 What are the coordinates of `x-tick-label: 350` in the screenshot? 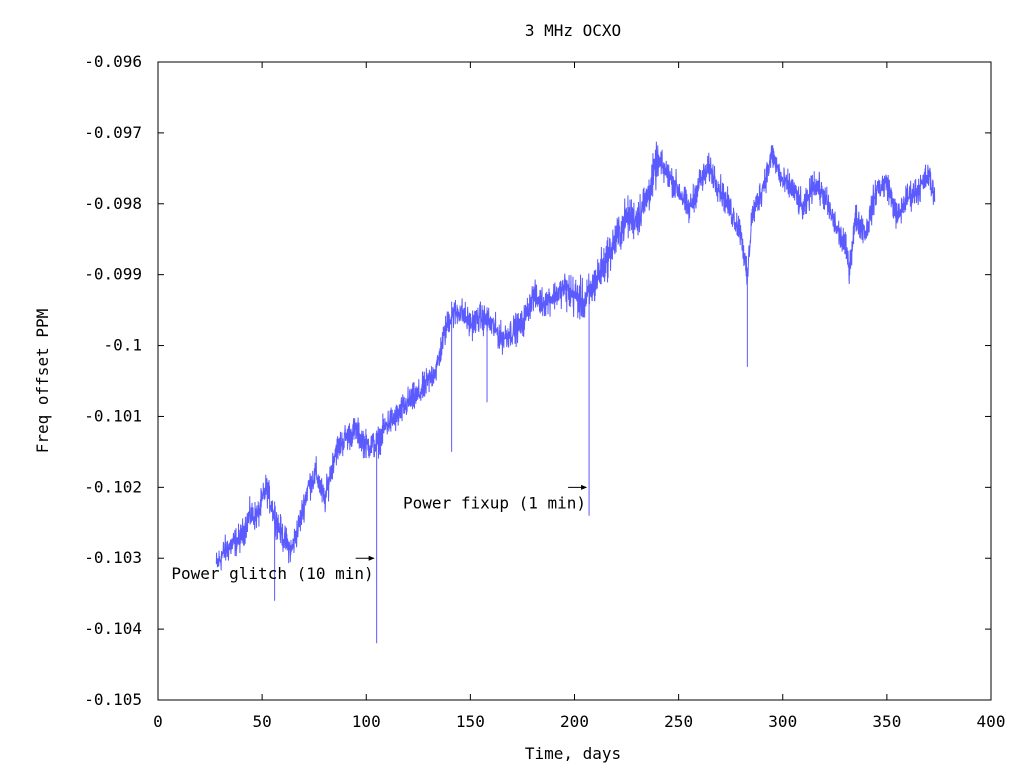 It's located at (886, 721).